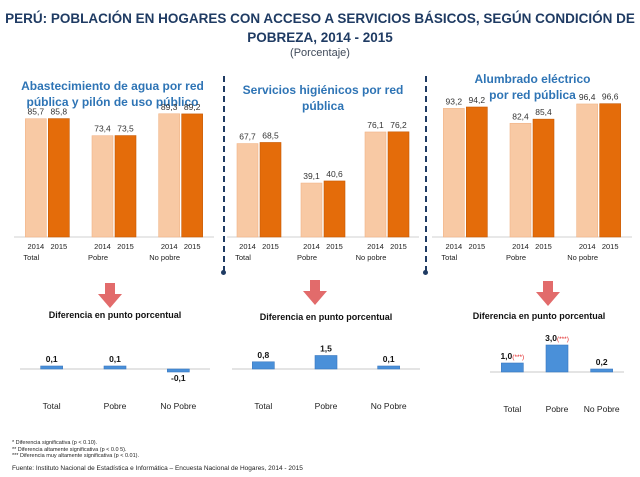 The image size is (640, 477). Describe the element at coordinates (602, 362) in the screenshot. I see `electricity-diff-value-label: 0,2` at that location.